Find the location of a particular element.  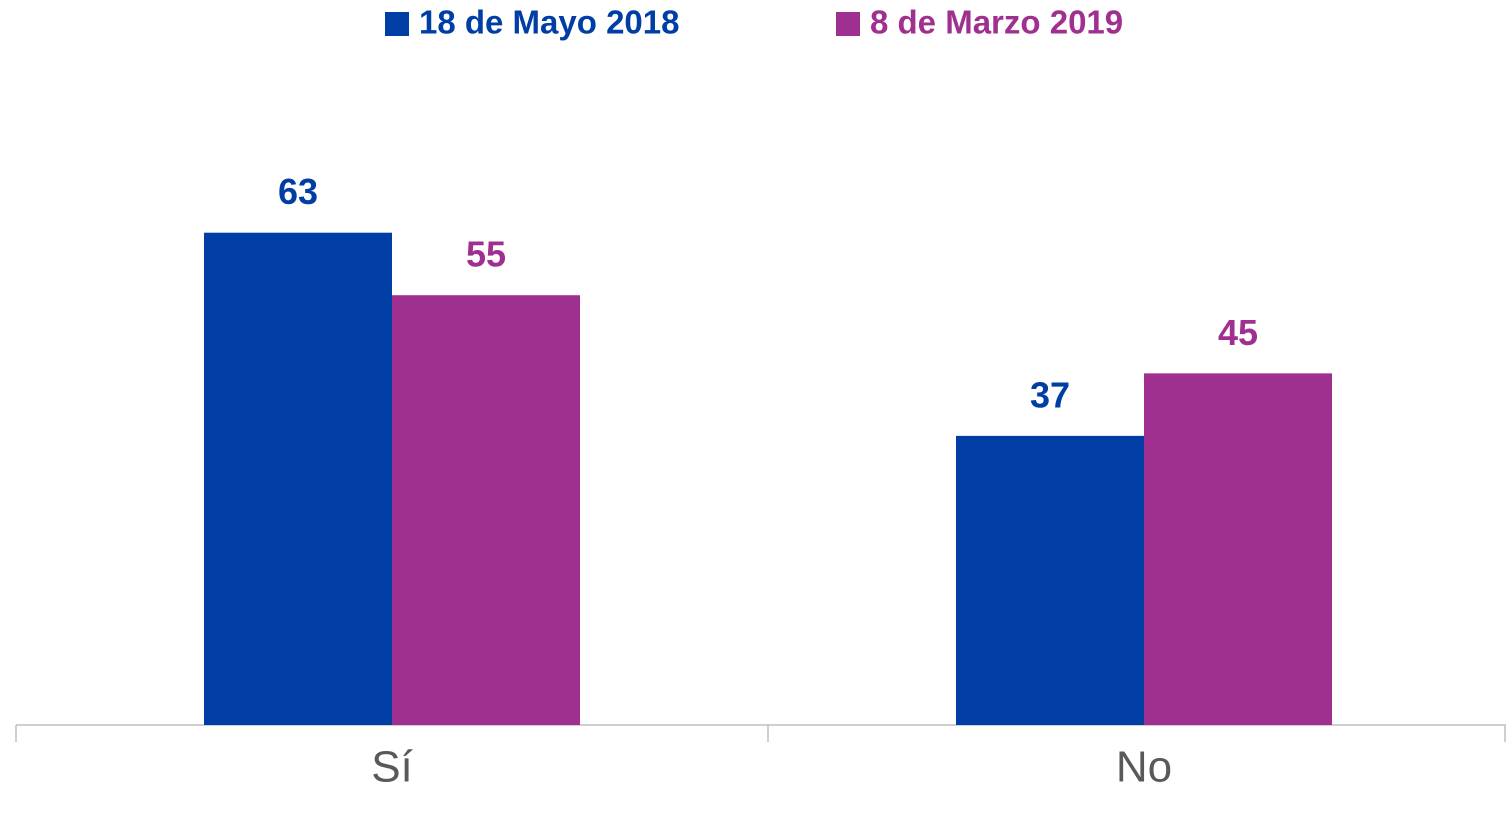

legend-label: 8 de Marzo 2019 is located at coordinates (996, 22).